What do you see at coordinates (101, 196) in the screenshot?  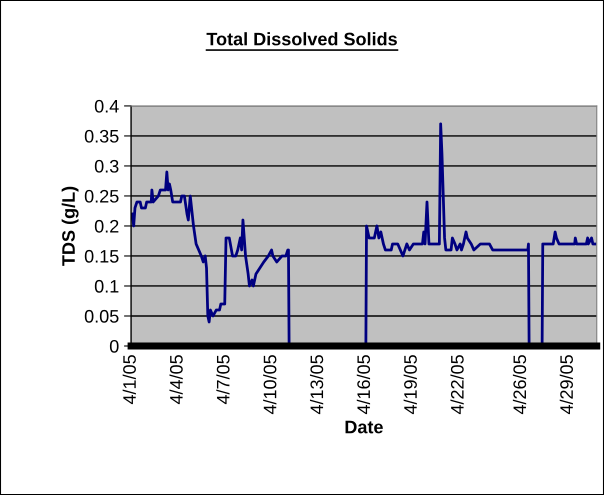 I see `y-tick-label: 0.25` at bounding box center [101, 196].